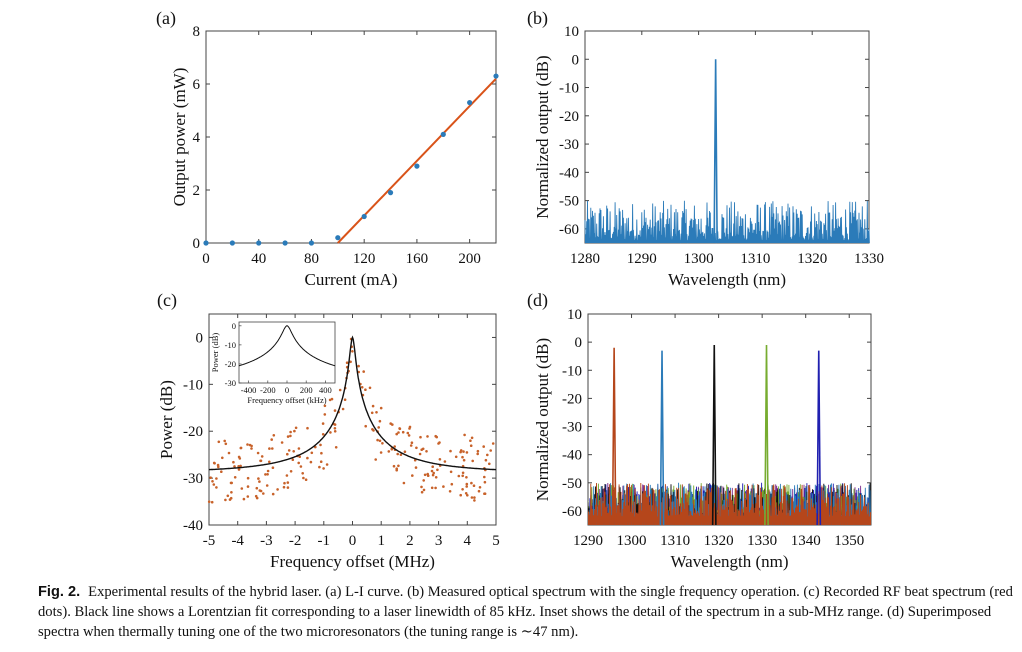 Image resolution: width=1022 pixels, height=652 pixels. I want to click on inset-x-axis-label: Frequency offset (kHz), so click(286, 400).